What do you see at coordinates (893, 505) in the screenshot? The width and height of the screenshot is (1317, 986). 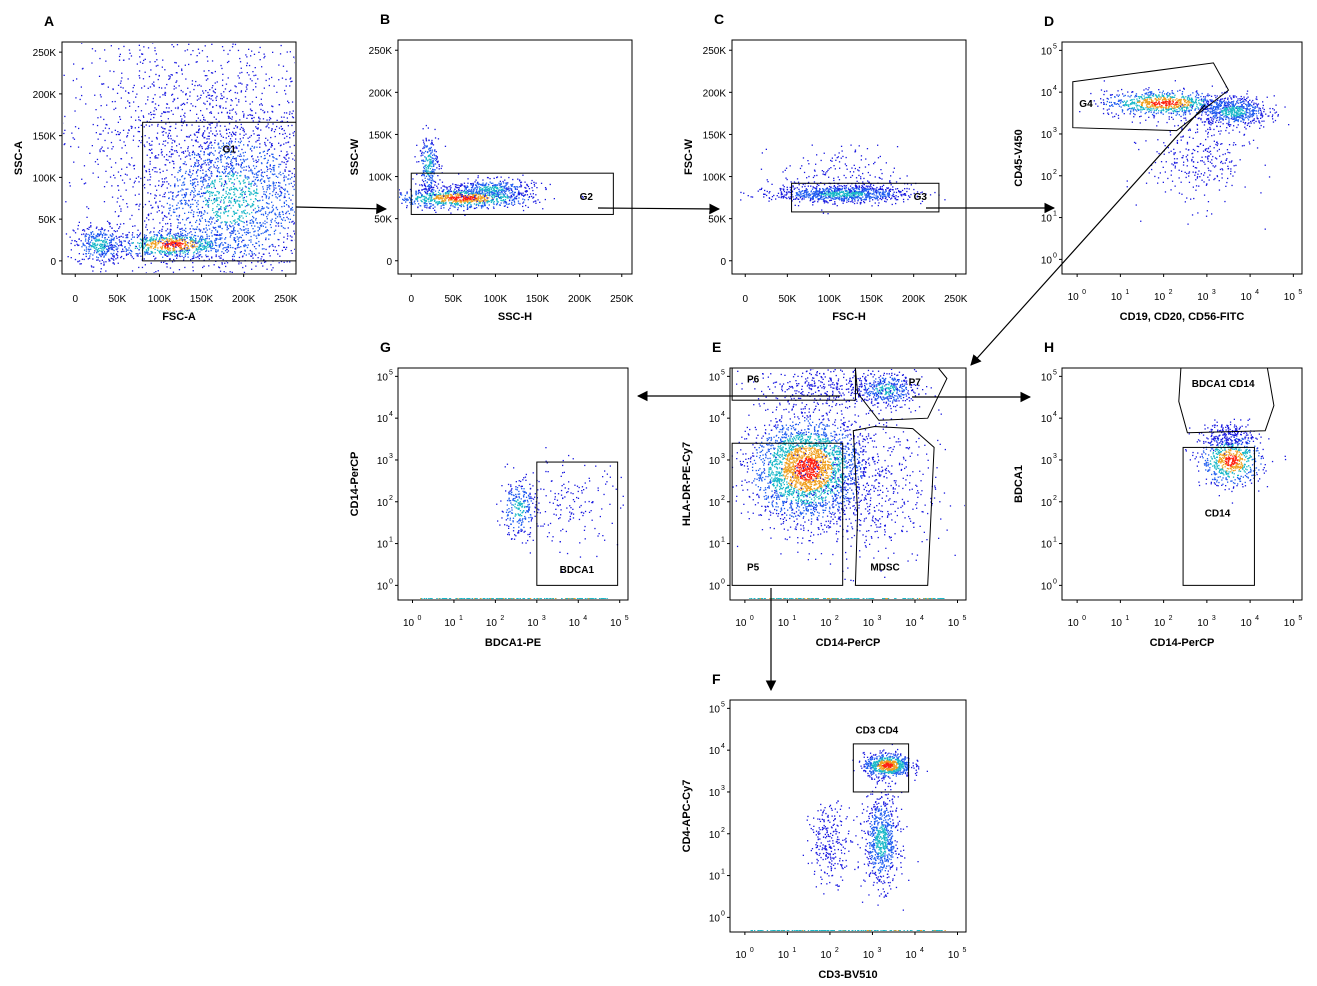 I see `gate-mdsc: MDSC` at bounding box center [893, 505].